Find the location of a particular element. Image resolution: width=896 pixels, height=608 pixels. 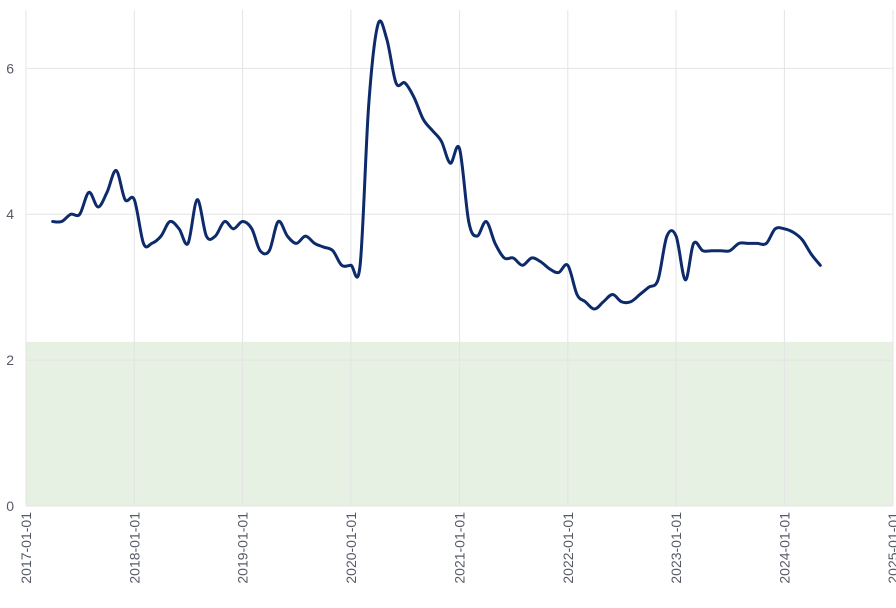

x-tick-label: 2019-01-01 is located at coordinates (243, 548).